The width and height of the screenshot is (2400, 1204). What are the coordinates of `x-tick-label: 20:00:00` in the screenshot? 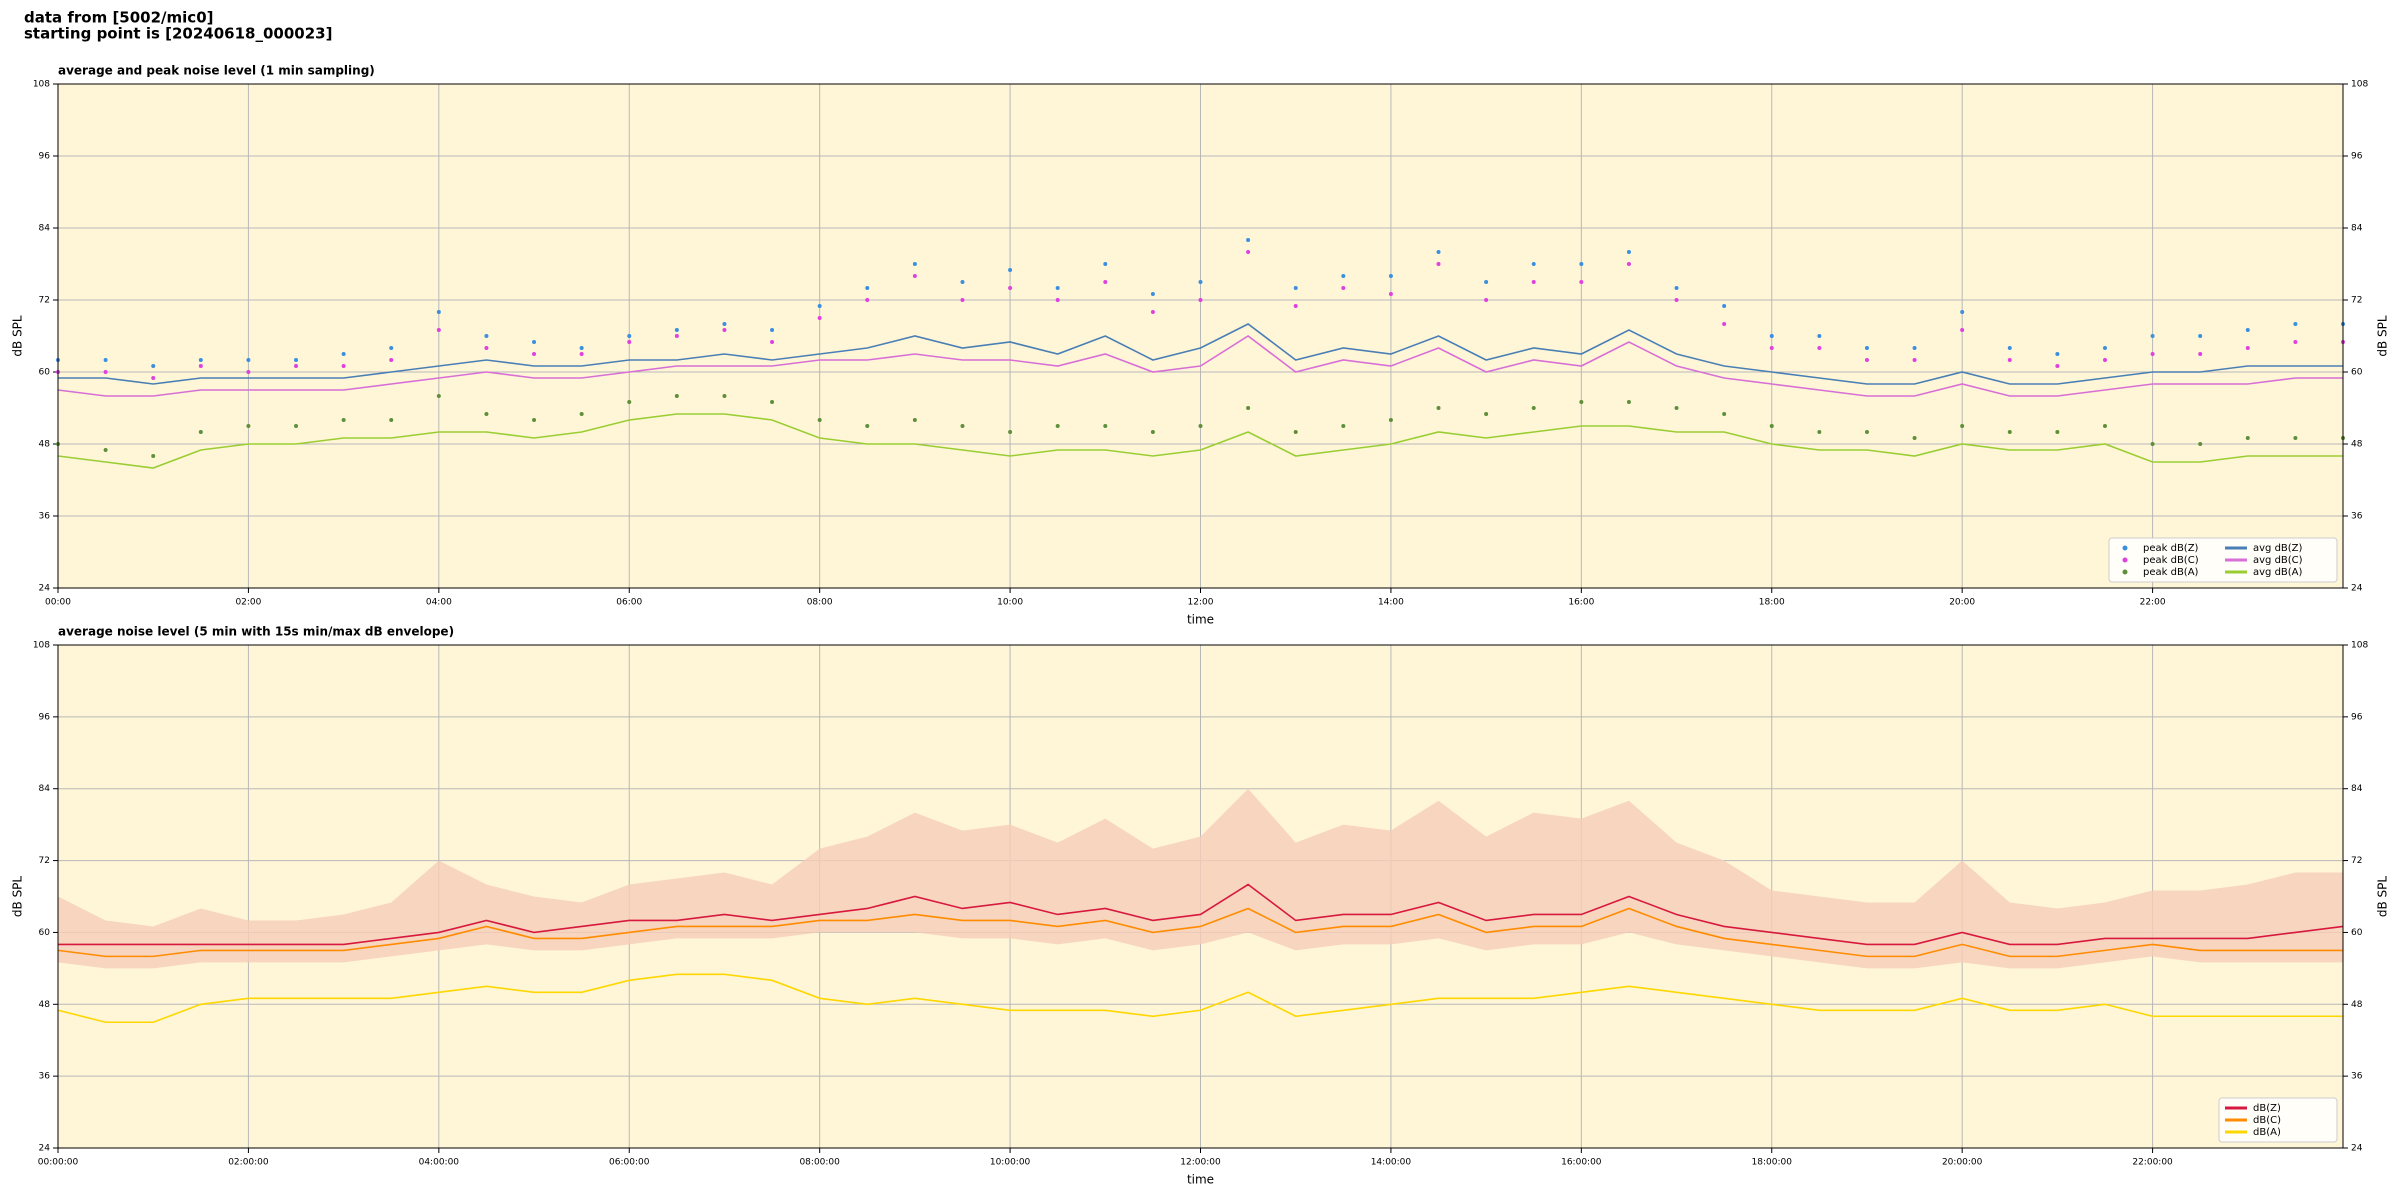 It's located at (1962, 1163).